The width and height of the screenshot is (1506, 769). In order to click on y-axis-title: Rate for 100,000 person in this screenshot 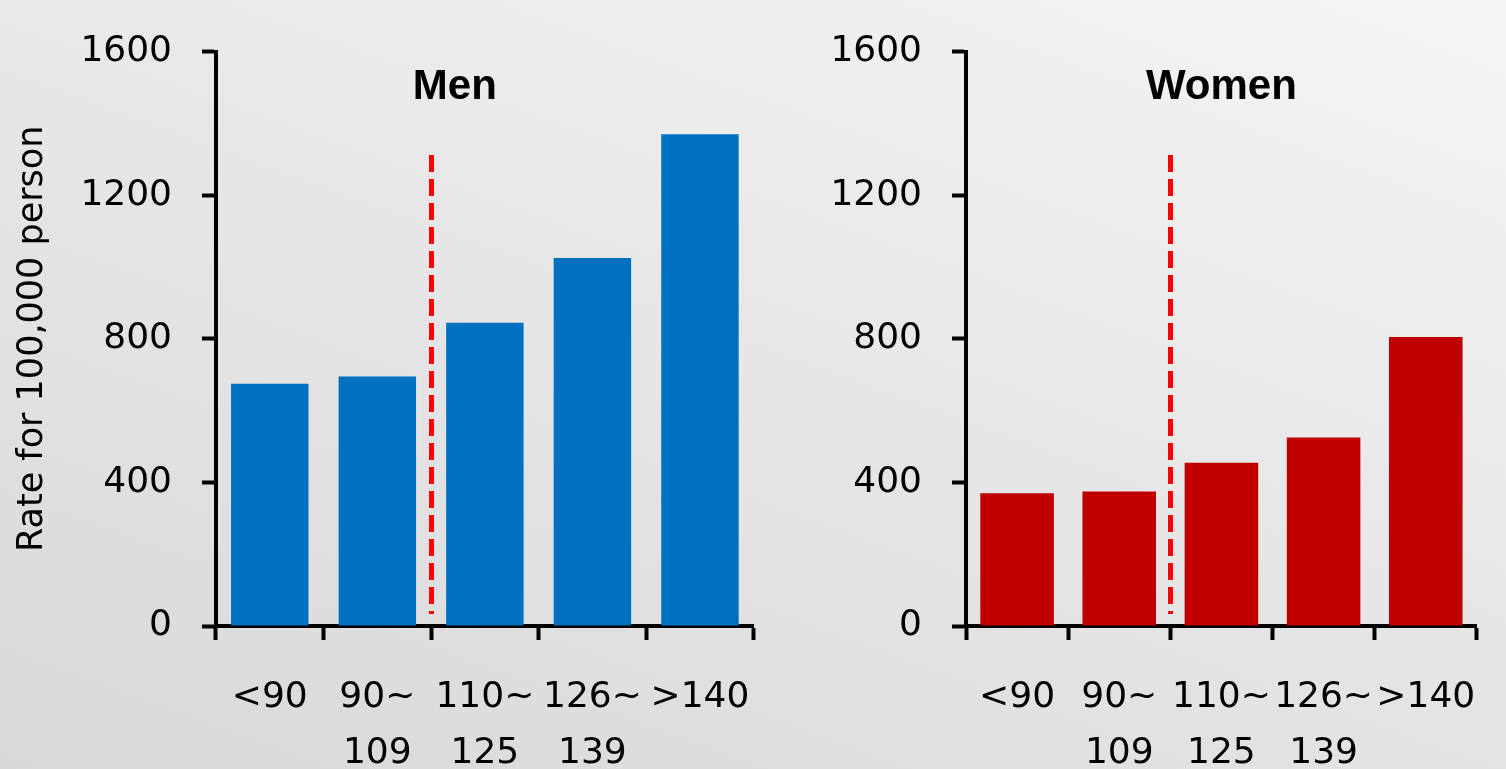, I will do `click(30, 339)`.